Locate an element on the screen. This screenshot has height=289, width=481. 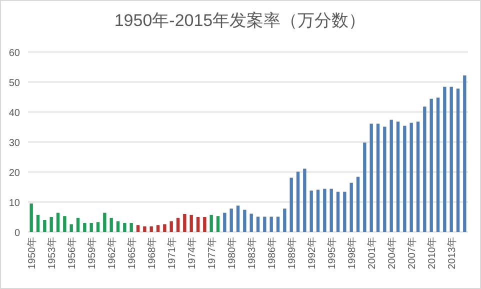
x-tick-label: 1968年 is located at coordinates (152, 253).